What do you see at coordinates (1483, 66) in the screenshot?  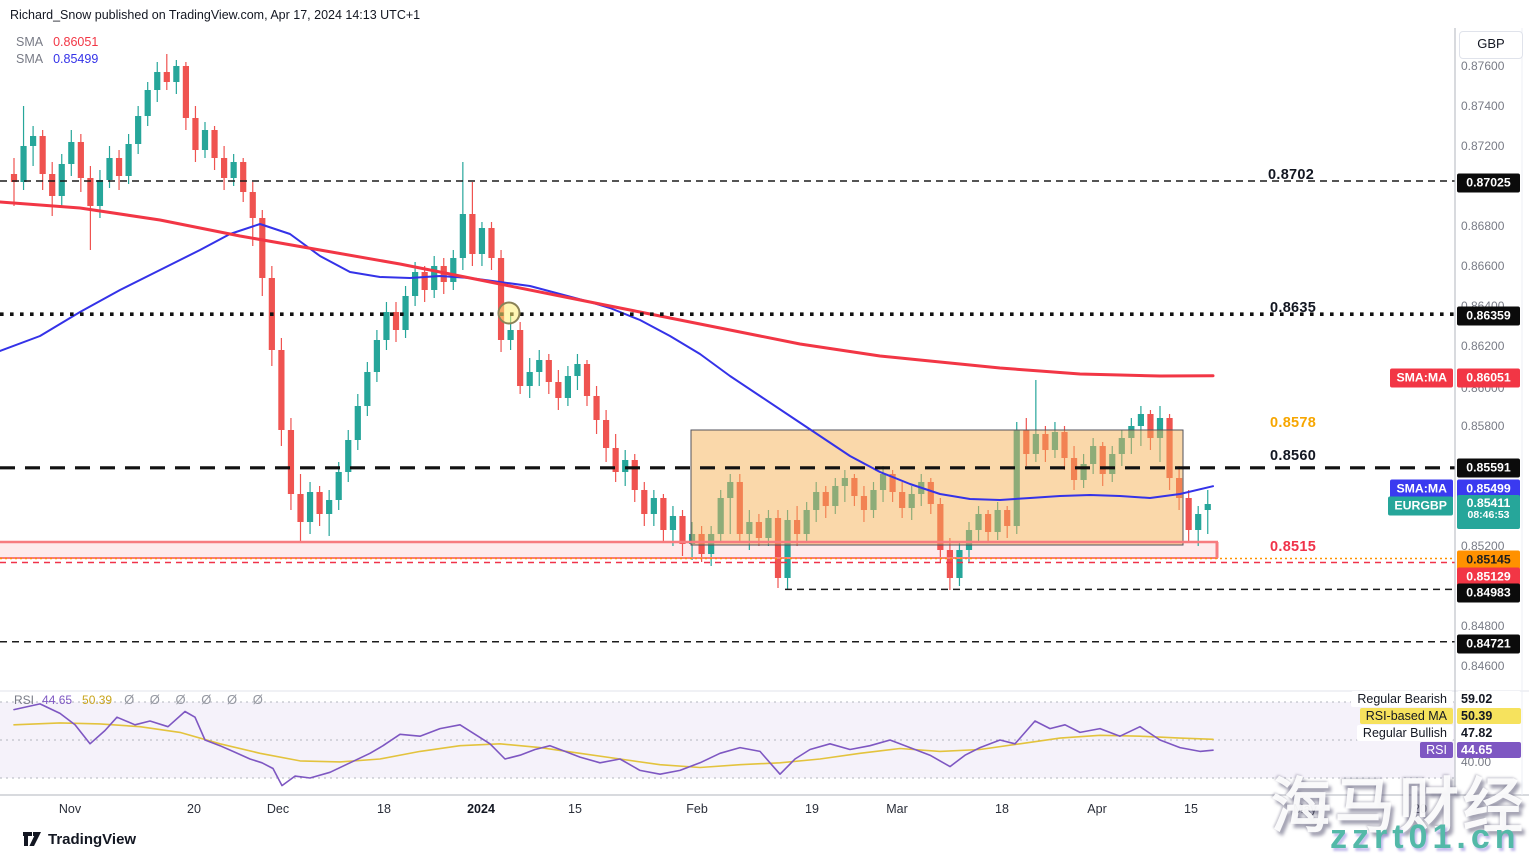 I see `price-axis-tick: 0.87600` at bounding box center [1483, 66].